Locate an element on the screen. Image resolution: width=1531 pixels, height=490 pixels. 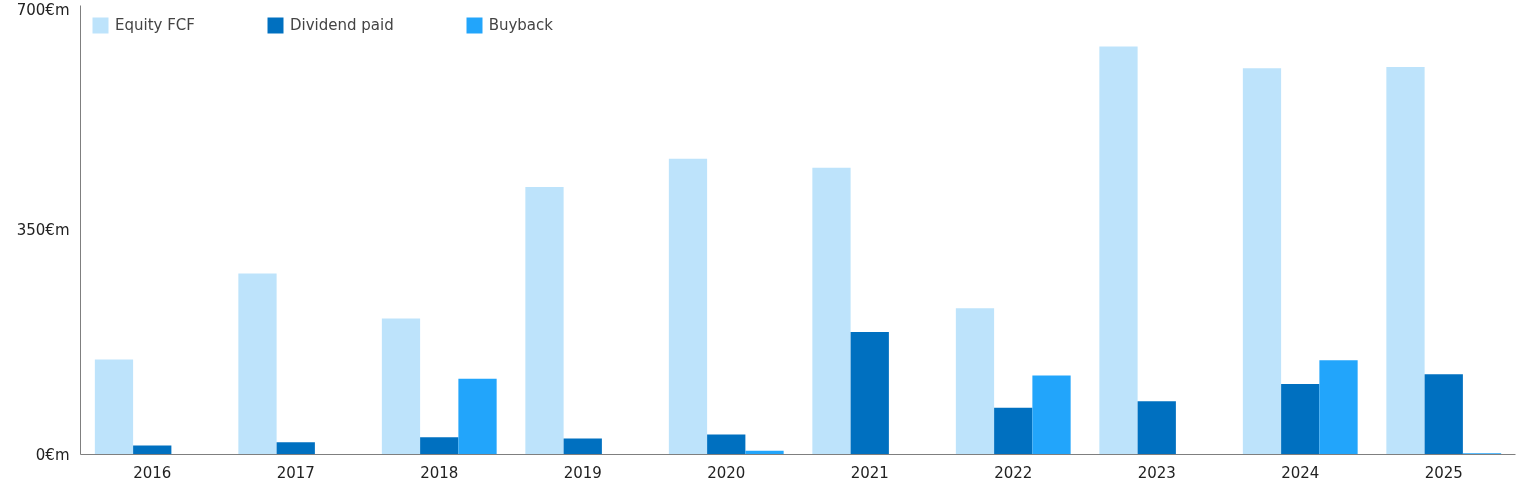
y-tick-label: 700€m is located at coordinates (43, 9).